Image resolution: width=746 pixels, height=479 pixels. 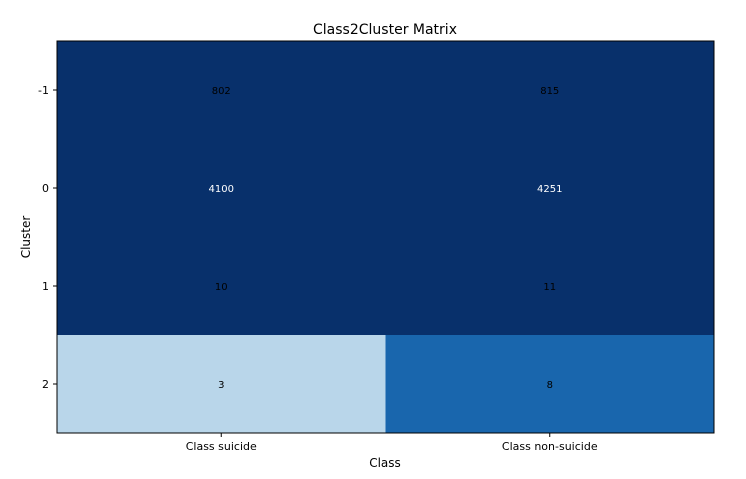 I want to click on cell-value-label: 3, so click(x=221, y=385).